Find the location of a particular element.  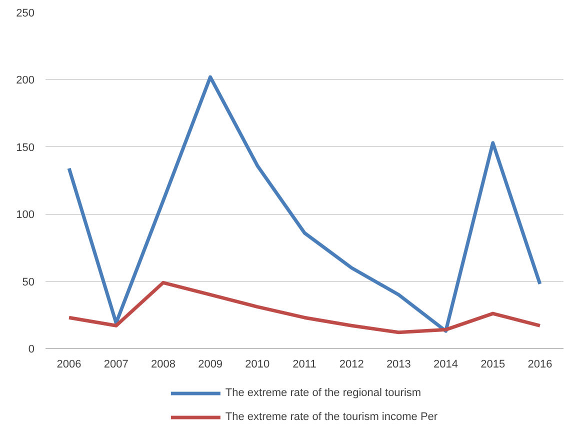

x-tick-label: 2009 is located at coordinates (210, 364).